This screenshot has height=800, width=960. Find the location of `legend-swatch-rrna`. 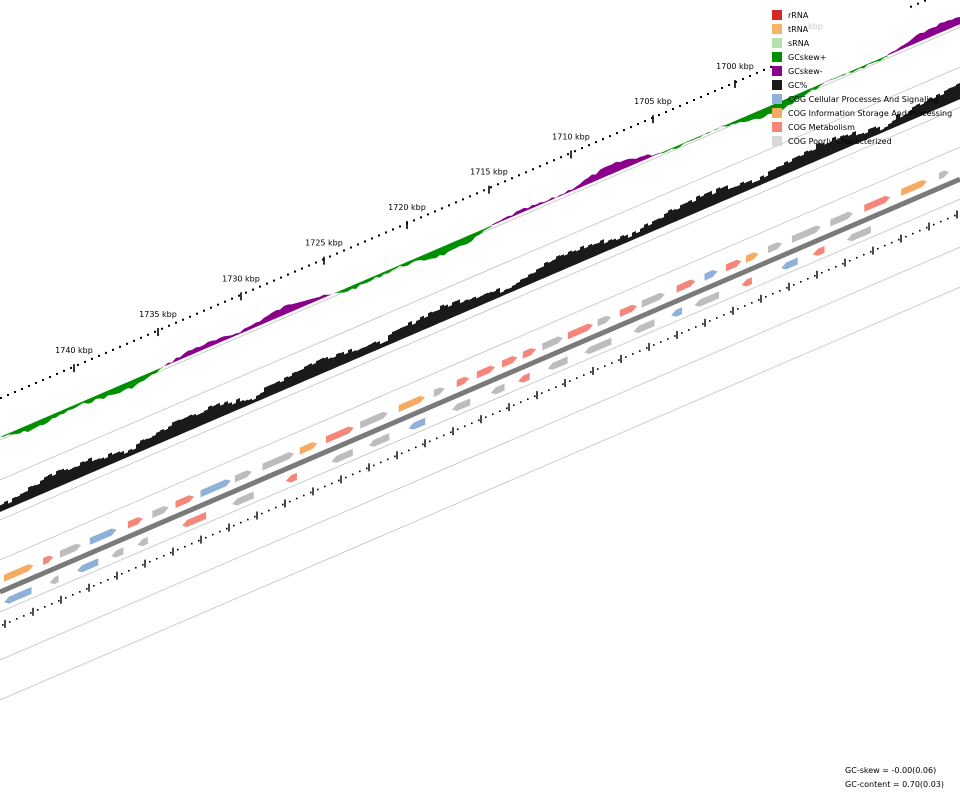

legend-swatch-rrna is located at coordinates (777, 15).